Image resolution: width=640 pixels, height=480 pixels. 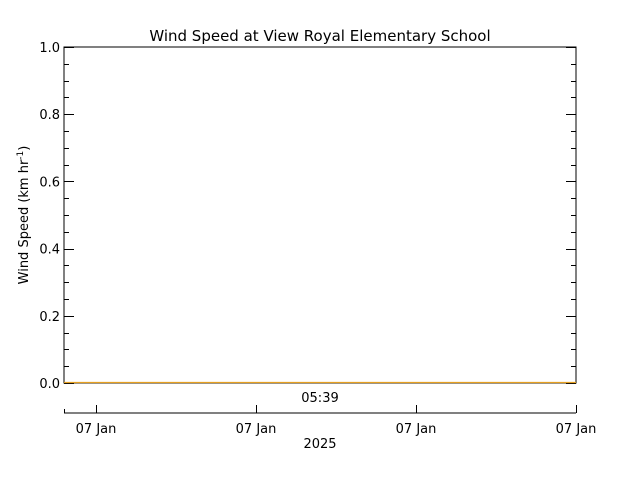 I want to click on y-tick-label: 0.2, so click(x=49, y=317).